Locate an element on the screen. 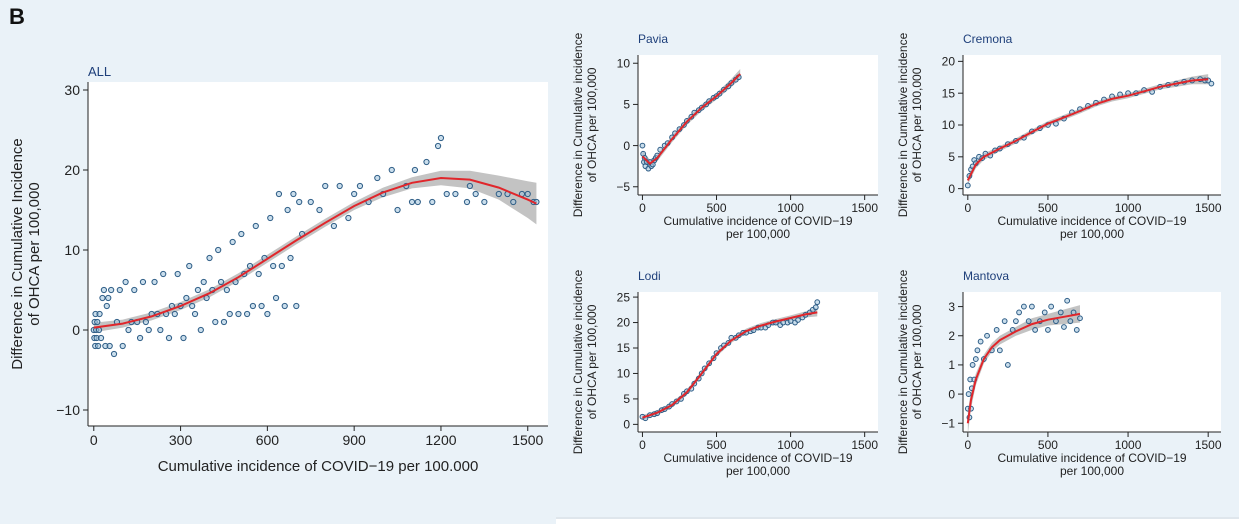 This screenshot has width=1239, height=524. confidence-band is located at coordinates (1088, 129).